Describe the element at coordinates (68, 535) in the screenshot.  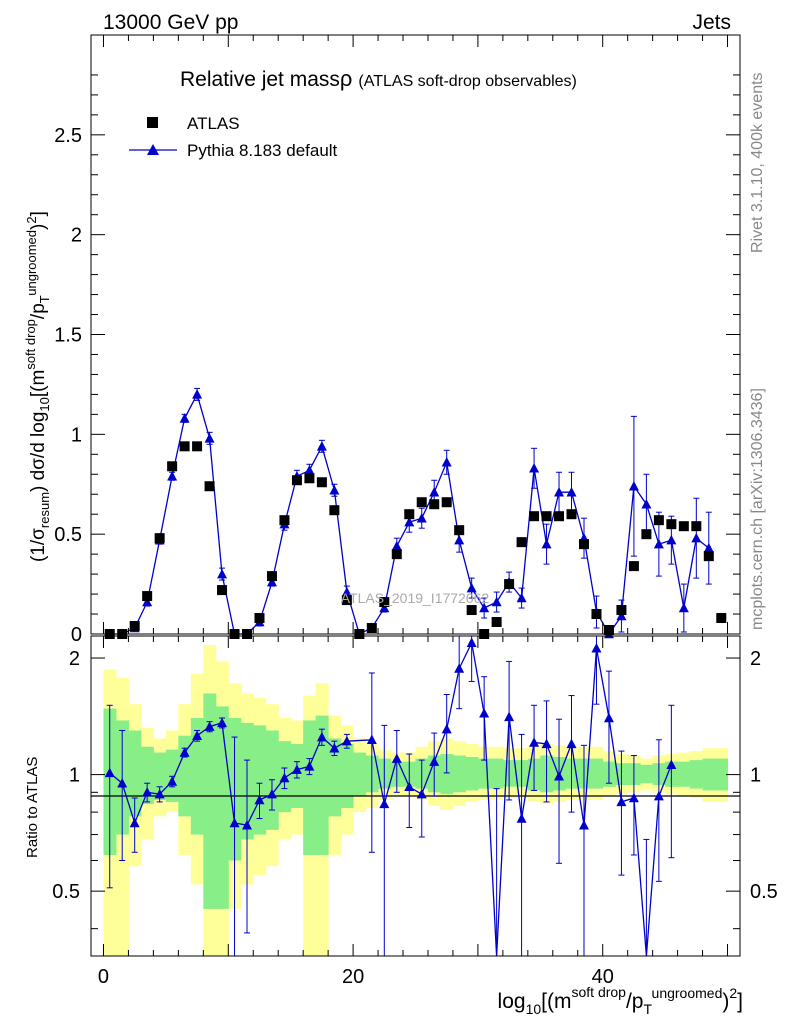
I see `y-tick-label: 0.5` at that location.